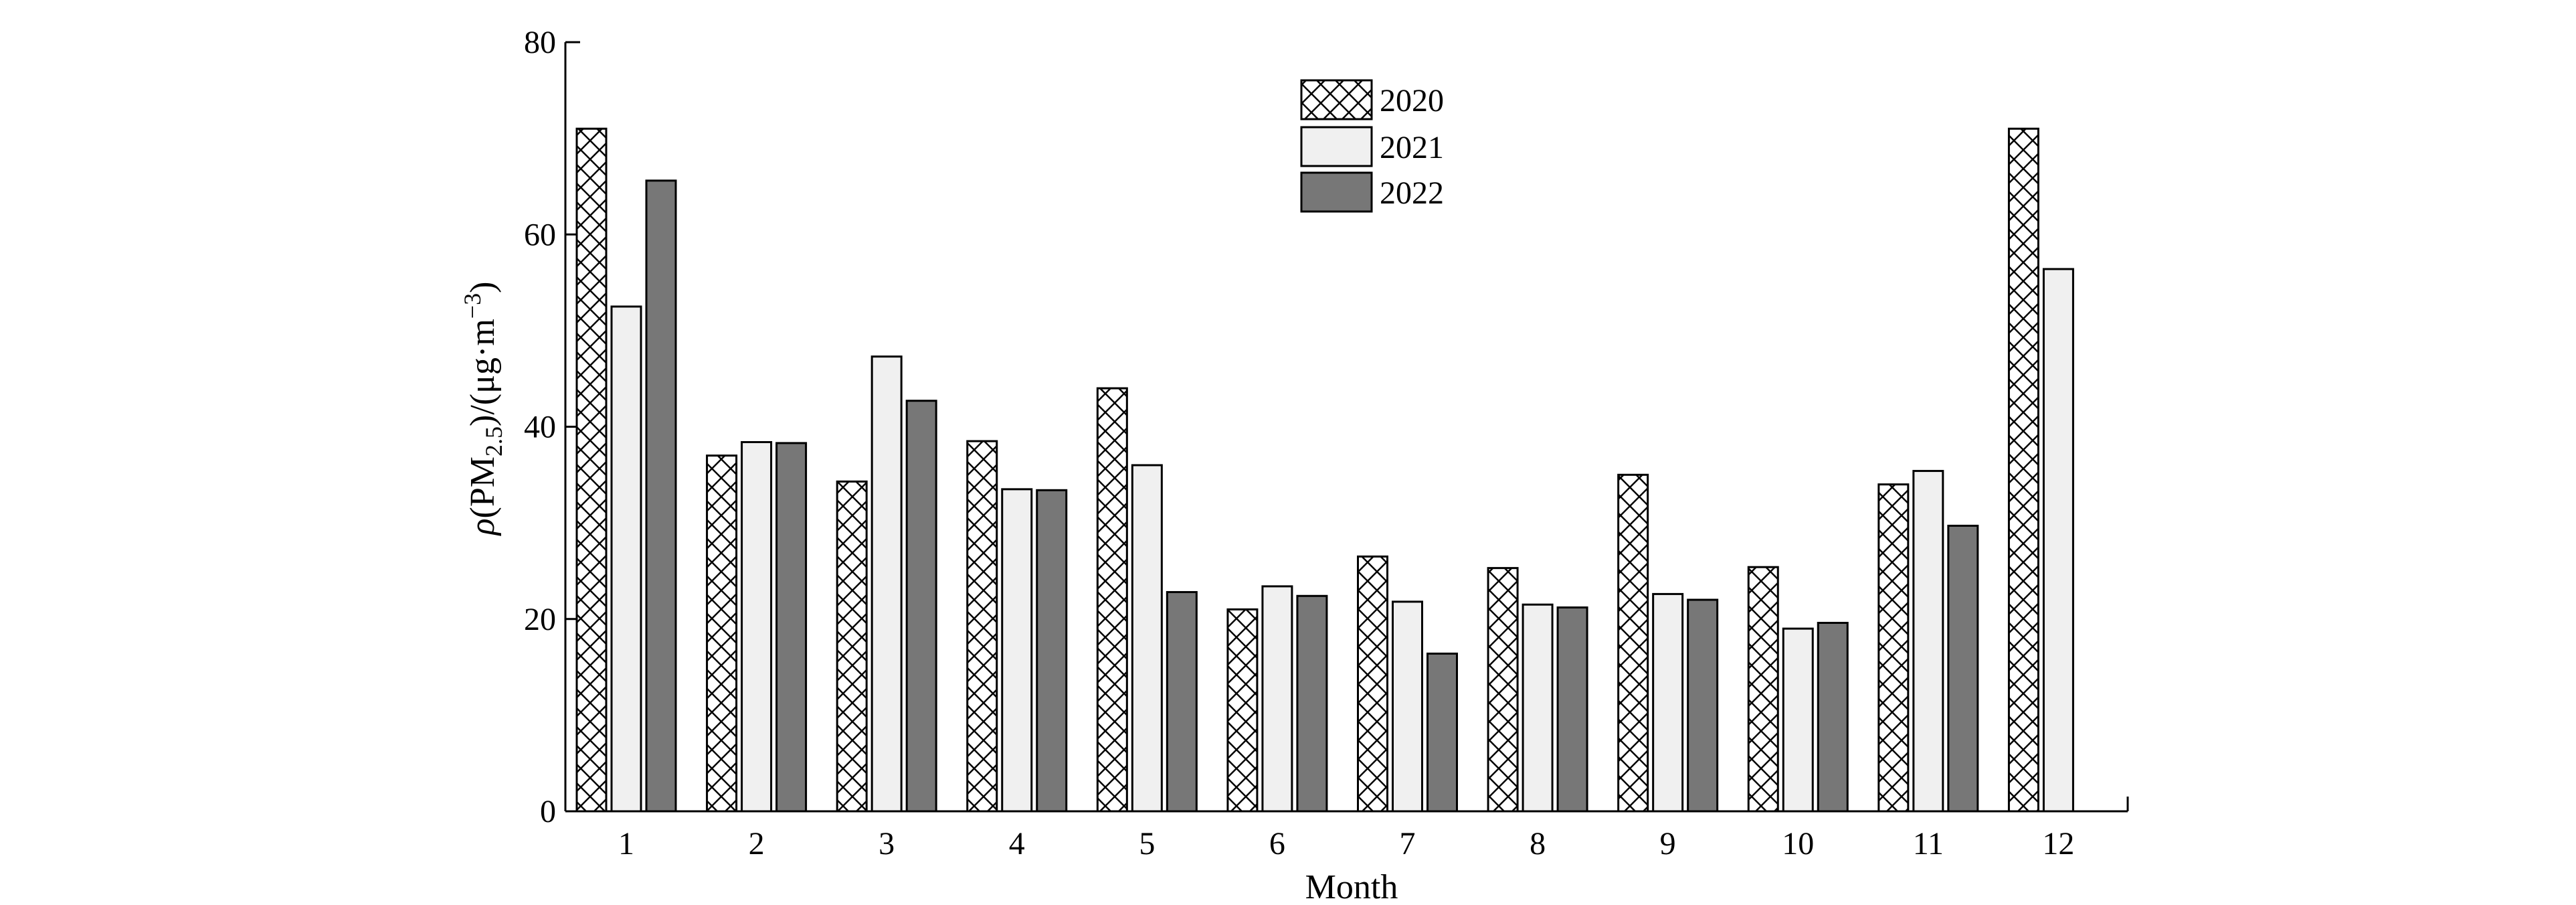  Describe the element at coordinates (1412, 147) in the screenshot. I see `legend-label-2021: 2021` at that location.